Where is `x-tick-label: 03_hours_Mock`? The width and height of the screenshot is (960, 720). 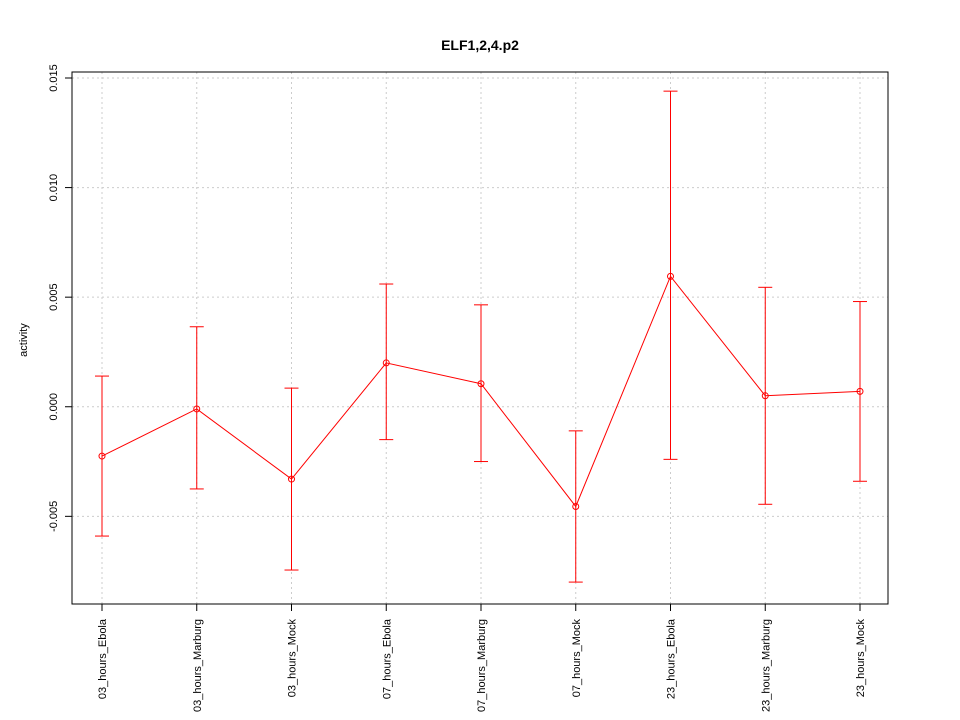
x-tick-label: 03_hours_Mock is located at coordinates (293, 658).